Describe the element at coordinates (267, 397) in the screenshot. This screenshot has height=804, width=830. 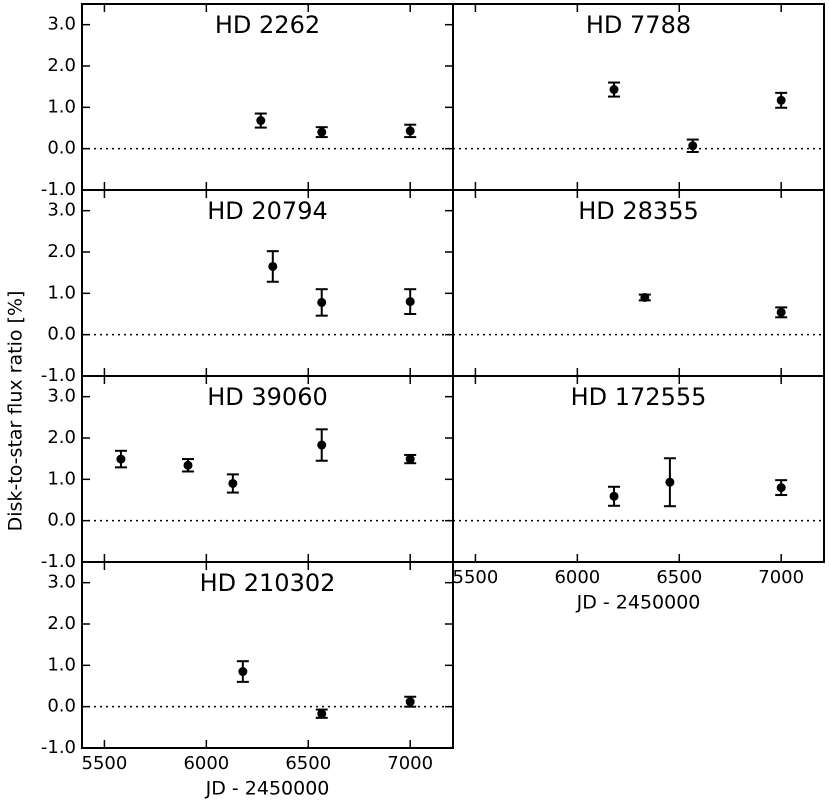
I see `panel-title: HD 39060` at that location.